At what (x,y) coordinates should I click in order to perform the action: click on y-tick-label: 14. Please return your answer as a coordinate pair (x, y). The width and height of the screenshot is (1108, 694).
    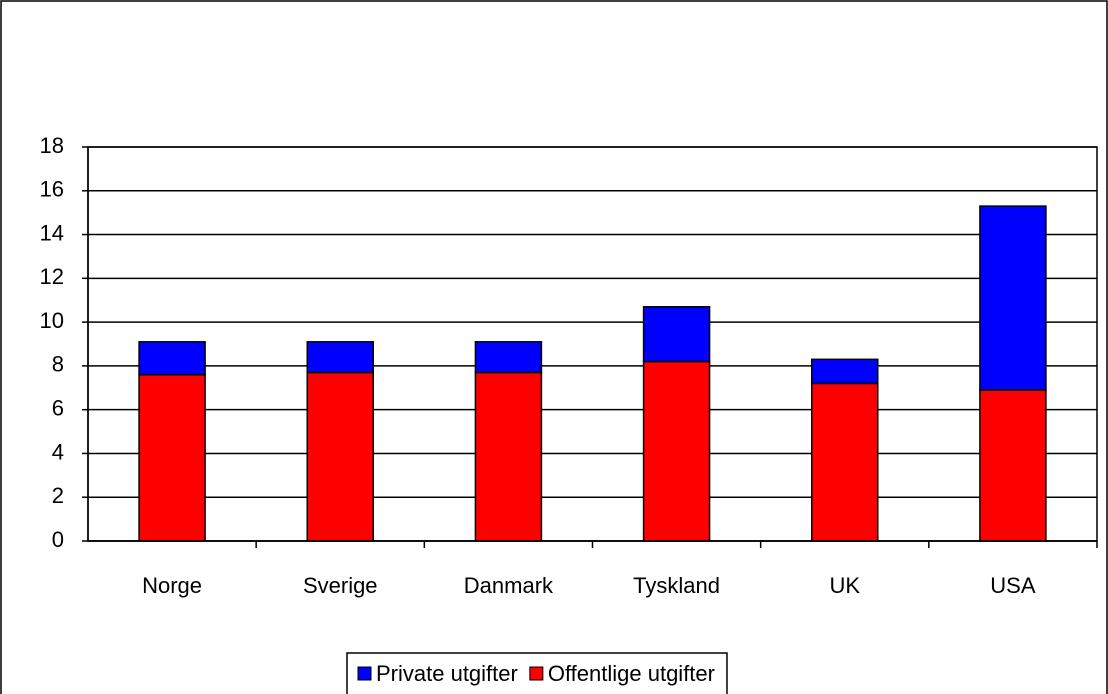
    Looking at the image, I should click on (52, 232).